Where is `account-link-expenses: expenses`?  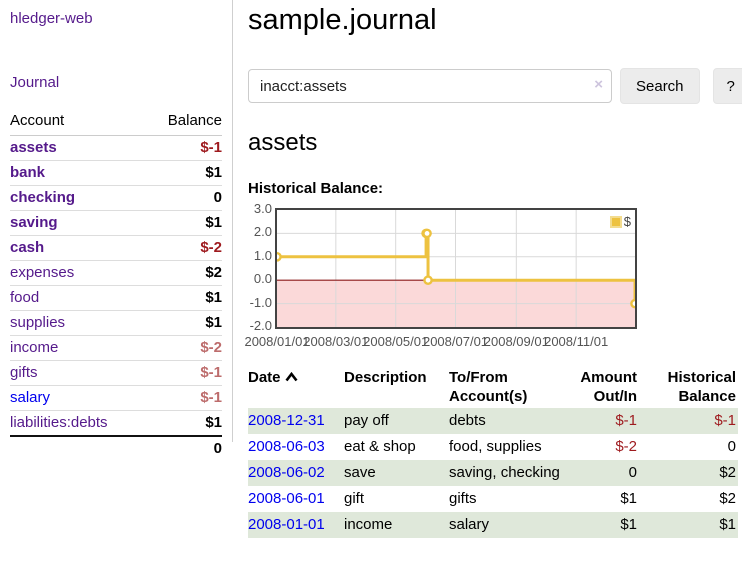 account-link-expenses: expenses is located at coordinates (42, 272).